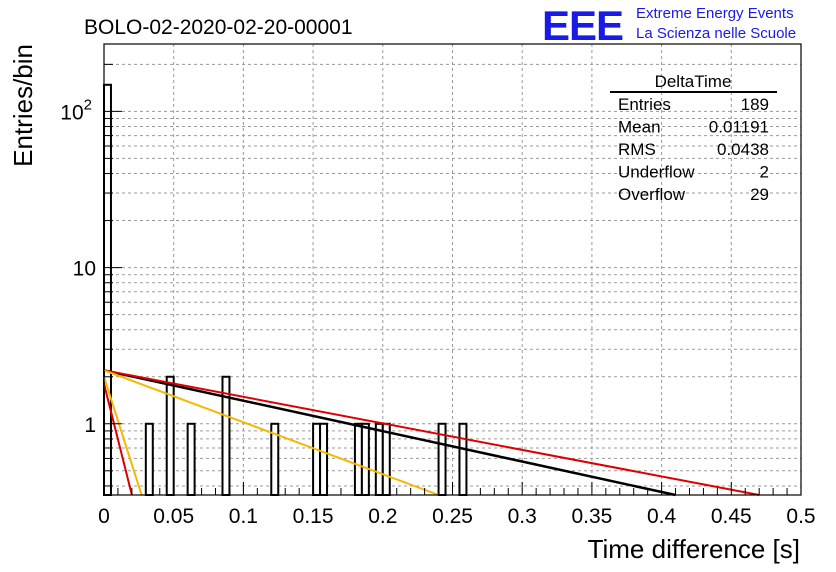 The width and height of the screenshot is (836, 572). What do you see at coordinates (582, 25) in the screenshot?
I see `logo-mark: EEE` at bounding box center [582, 25].